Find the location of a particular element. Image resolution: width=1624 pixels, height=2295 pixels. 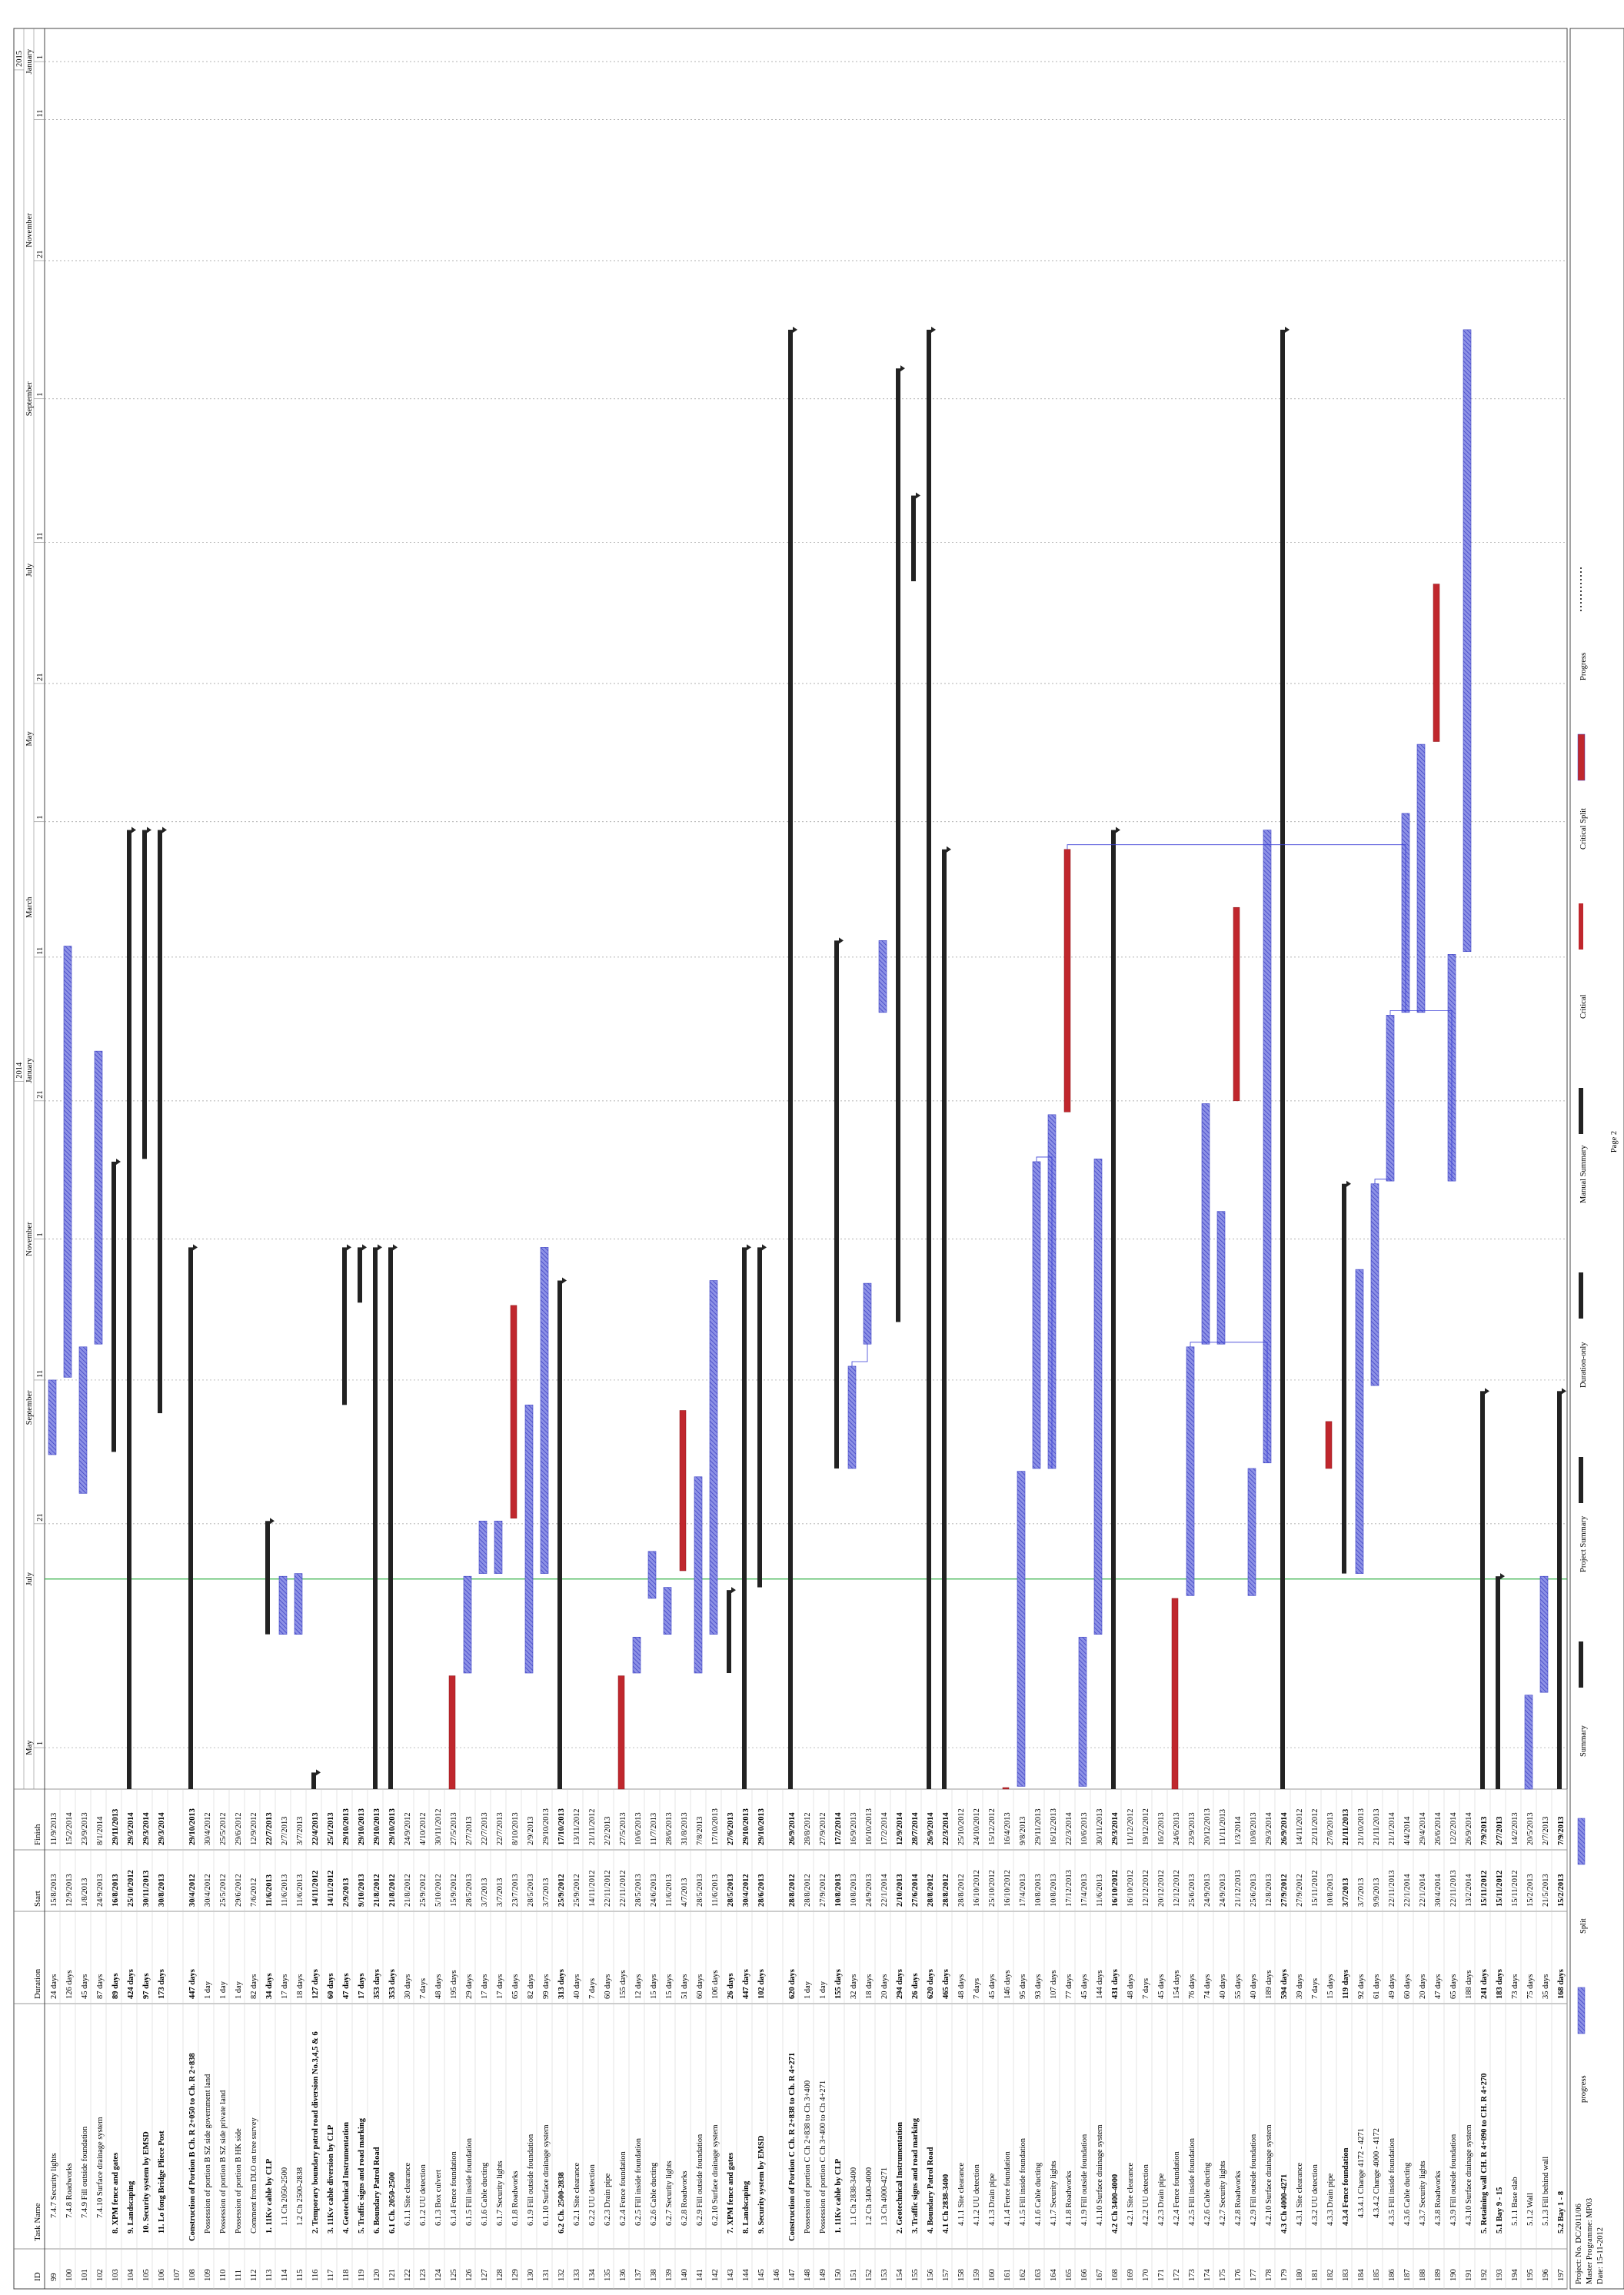

row-finish: 22/3/2014 is located at coordinates (946, 1829).